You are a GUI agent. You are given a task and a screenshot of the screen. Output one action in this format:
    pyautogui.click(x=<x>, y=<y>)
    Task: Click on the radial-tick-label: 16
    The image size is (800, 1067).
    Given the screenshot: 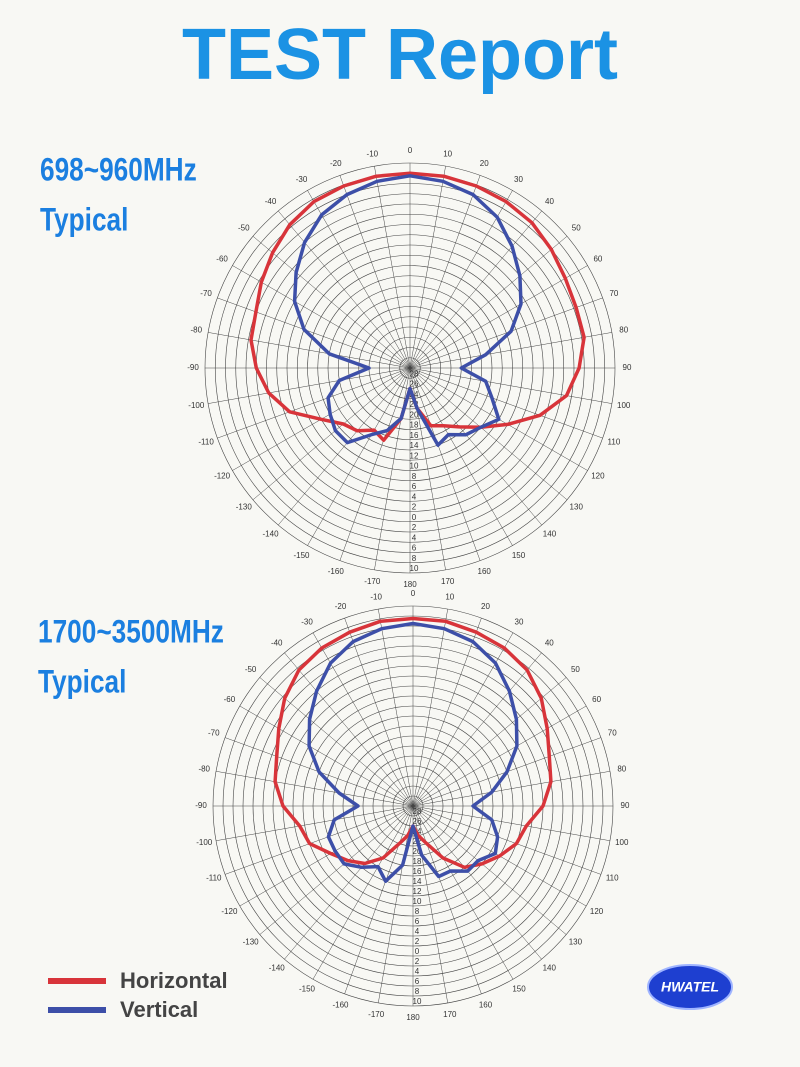 What is the action you would take?
    pyautogui.click(x=414, y=435)
    